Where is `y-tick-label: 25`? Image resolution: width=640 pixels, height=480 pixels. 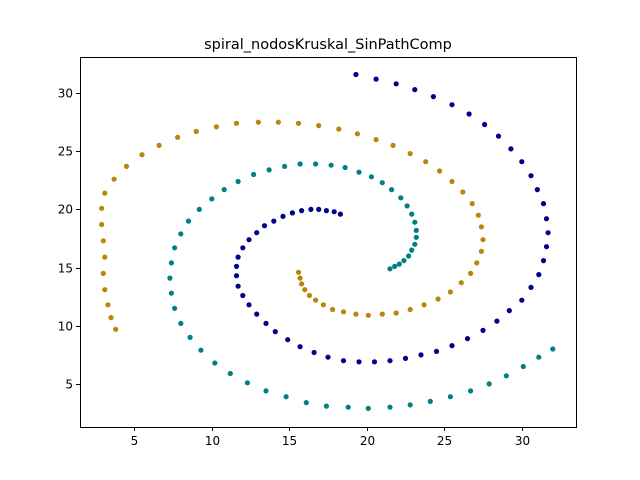 y-tick-label: 25 is located at coordinates (65, 152).